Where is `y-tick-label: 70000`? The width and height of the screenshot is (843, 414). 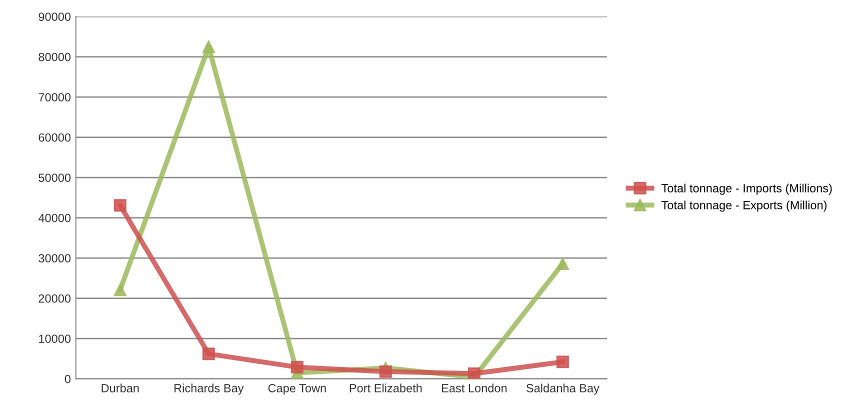
y-tick-label: 70000 is located at coordinates (54, 97).